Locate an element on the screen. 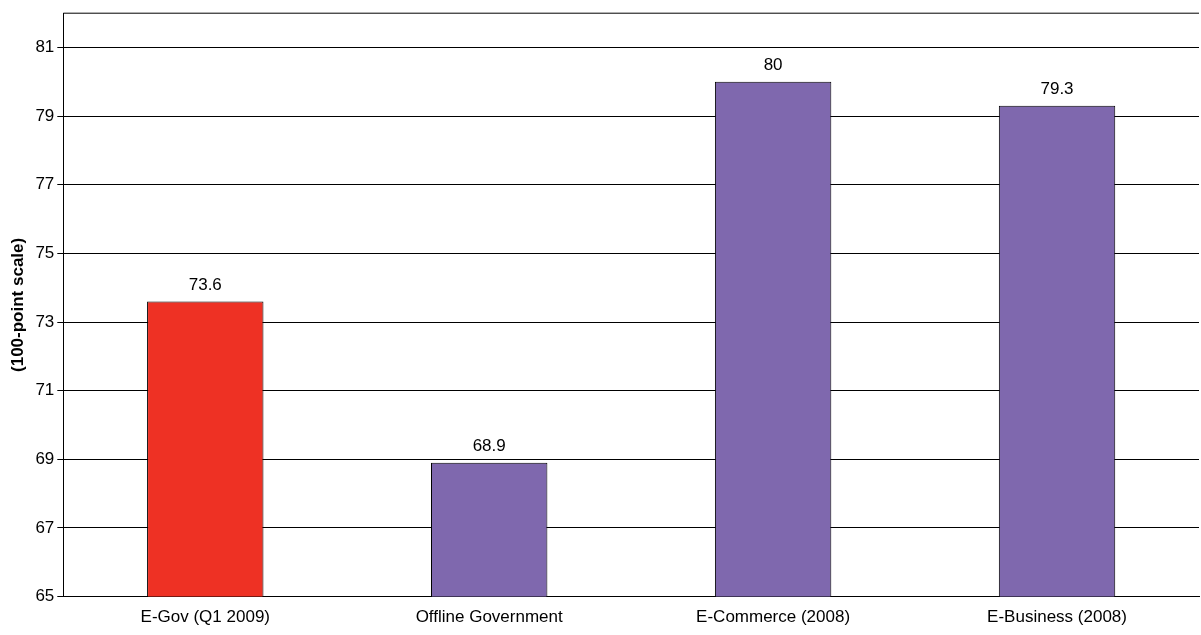 The height and width of the screenshot is (635, 1201). x-tick-label: Offline Government is located at coordinates (489, 617).